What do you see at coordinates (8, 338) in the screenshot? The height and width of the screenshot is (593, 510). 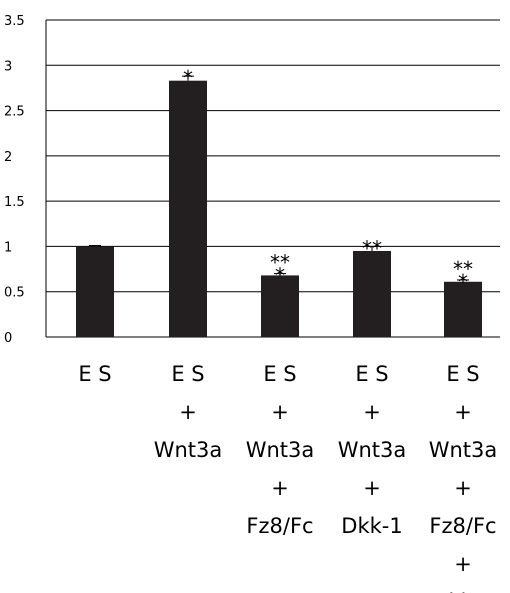 I see `y-tick-label: 0` at bounding box center [8, 338].